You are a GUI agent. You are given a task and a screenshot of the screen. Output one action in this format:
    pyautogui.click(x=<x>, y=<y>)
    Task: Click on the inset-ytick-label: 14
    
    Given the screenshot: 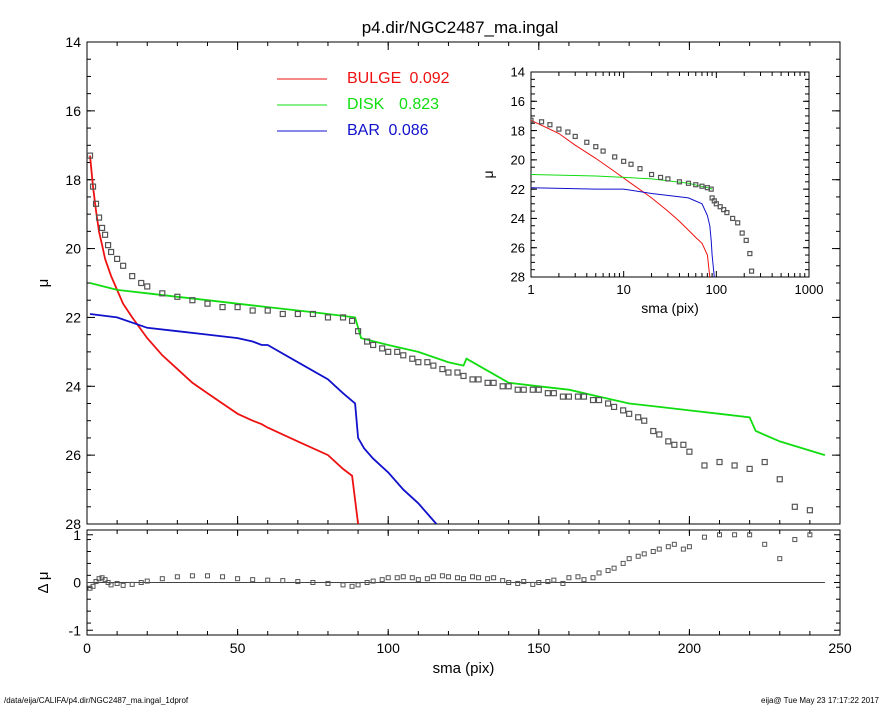 What is the action you would take?
    pyautogui.click(x=518, y=72)
    